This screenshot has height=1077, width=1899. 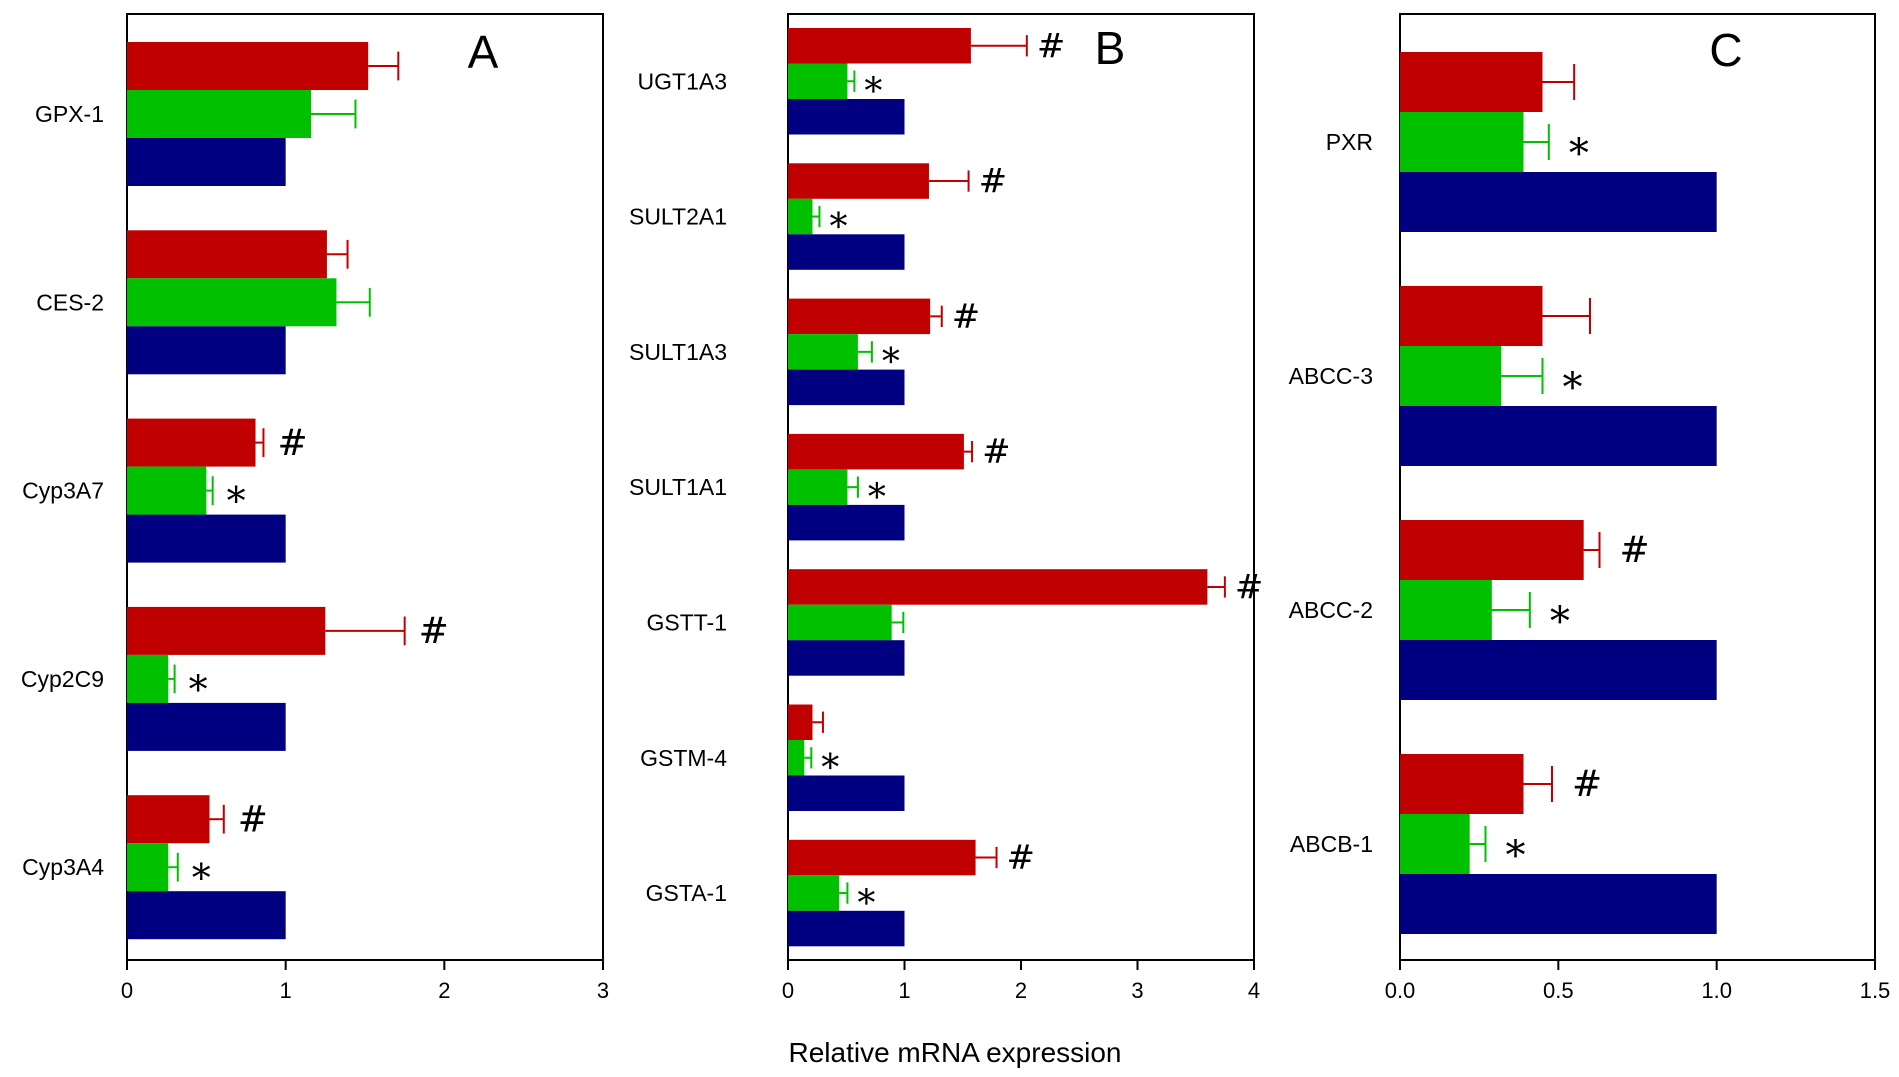 I want to click on x-axis-title: Relative mRNA expression, so click(x=954, y=1052).